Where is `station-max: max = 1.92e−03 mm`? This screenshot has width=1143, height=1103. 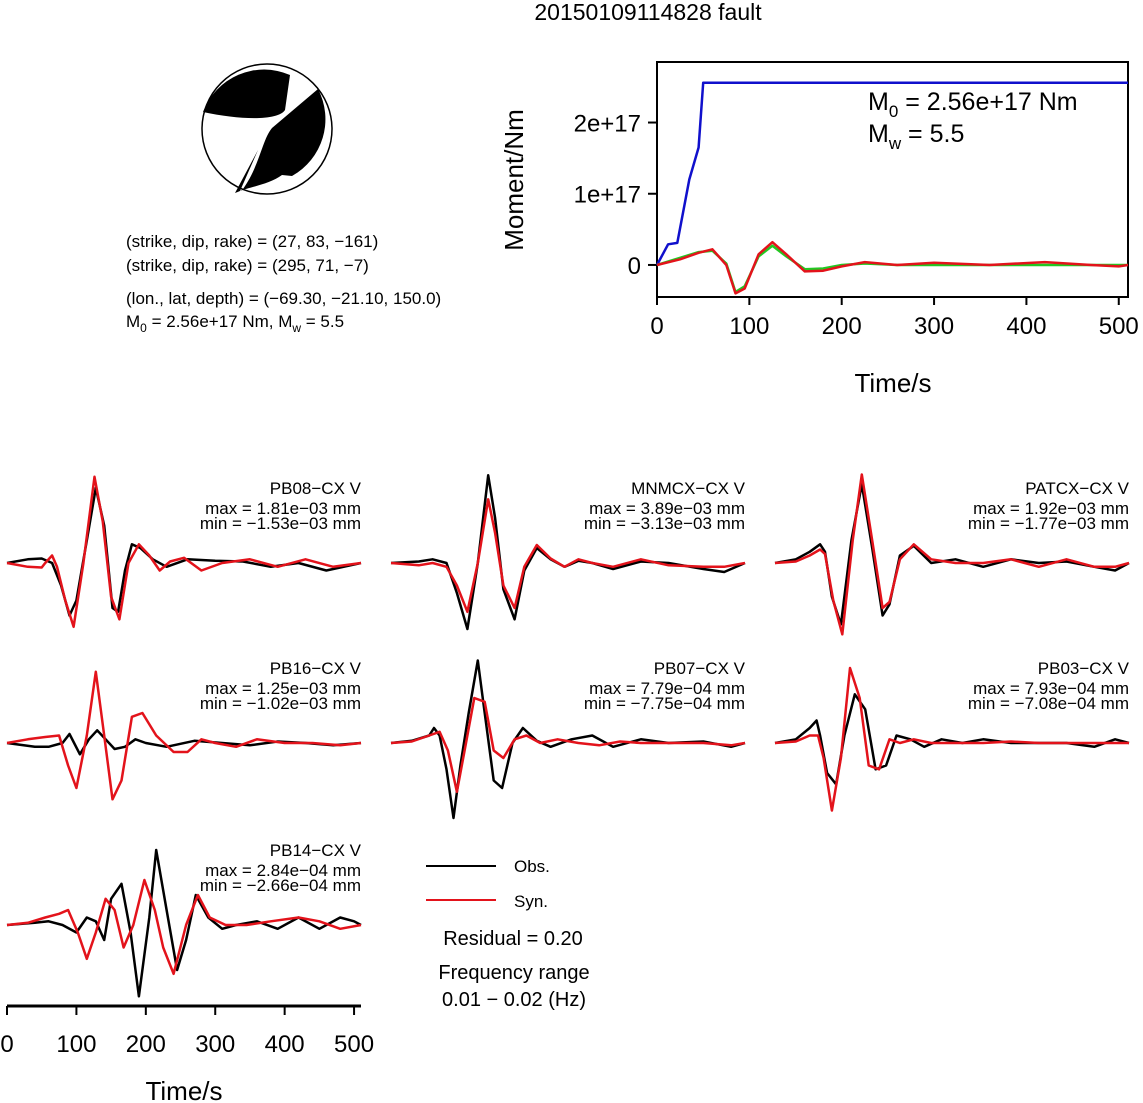
station-max: max = 1.92e−03 mm is located at coordinates (1051, 508).